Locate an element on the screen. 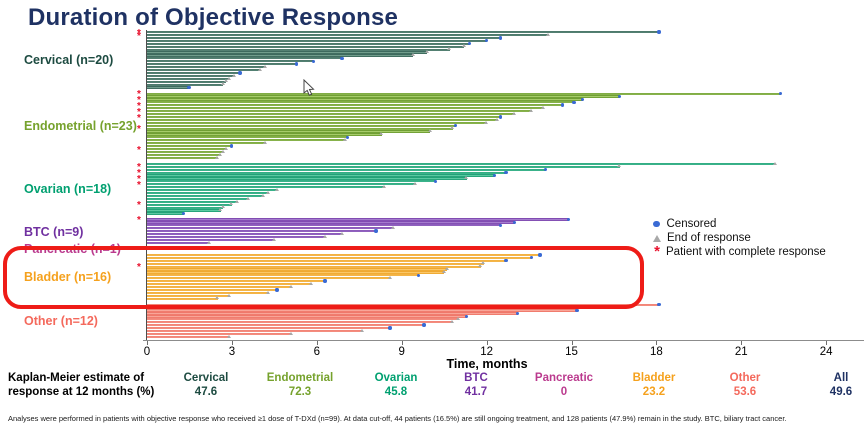 The height and width of the screenshot is (434, 868). km-column-value: 41.7 is located at coordinates (476, 392).